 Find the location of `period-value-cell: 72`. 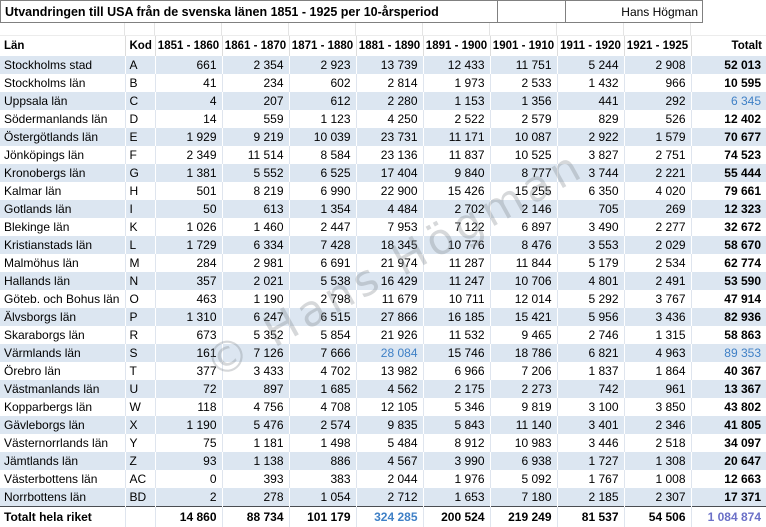

period-value-cell: 72 is located at coordinates (189, 389).